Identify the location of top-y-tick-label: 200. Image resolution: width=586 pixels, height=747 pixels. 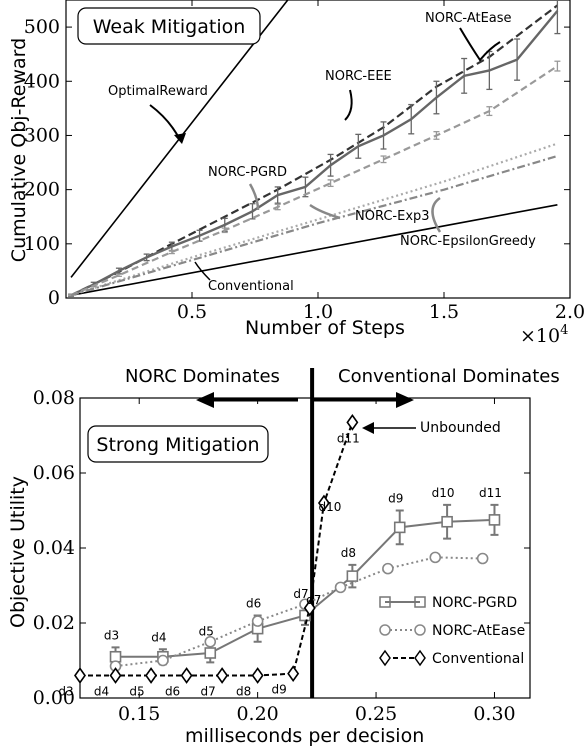
(42, 190).